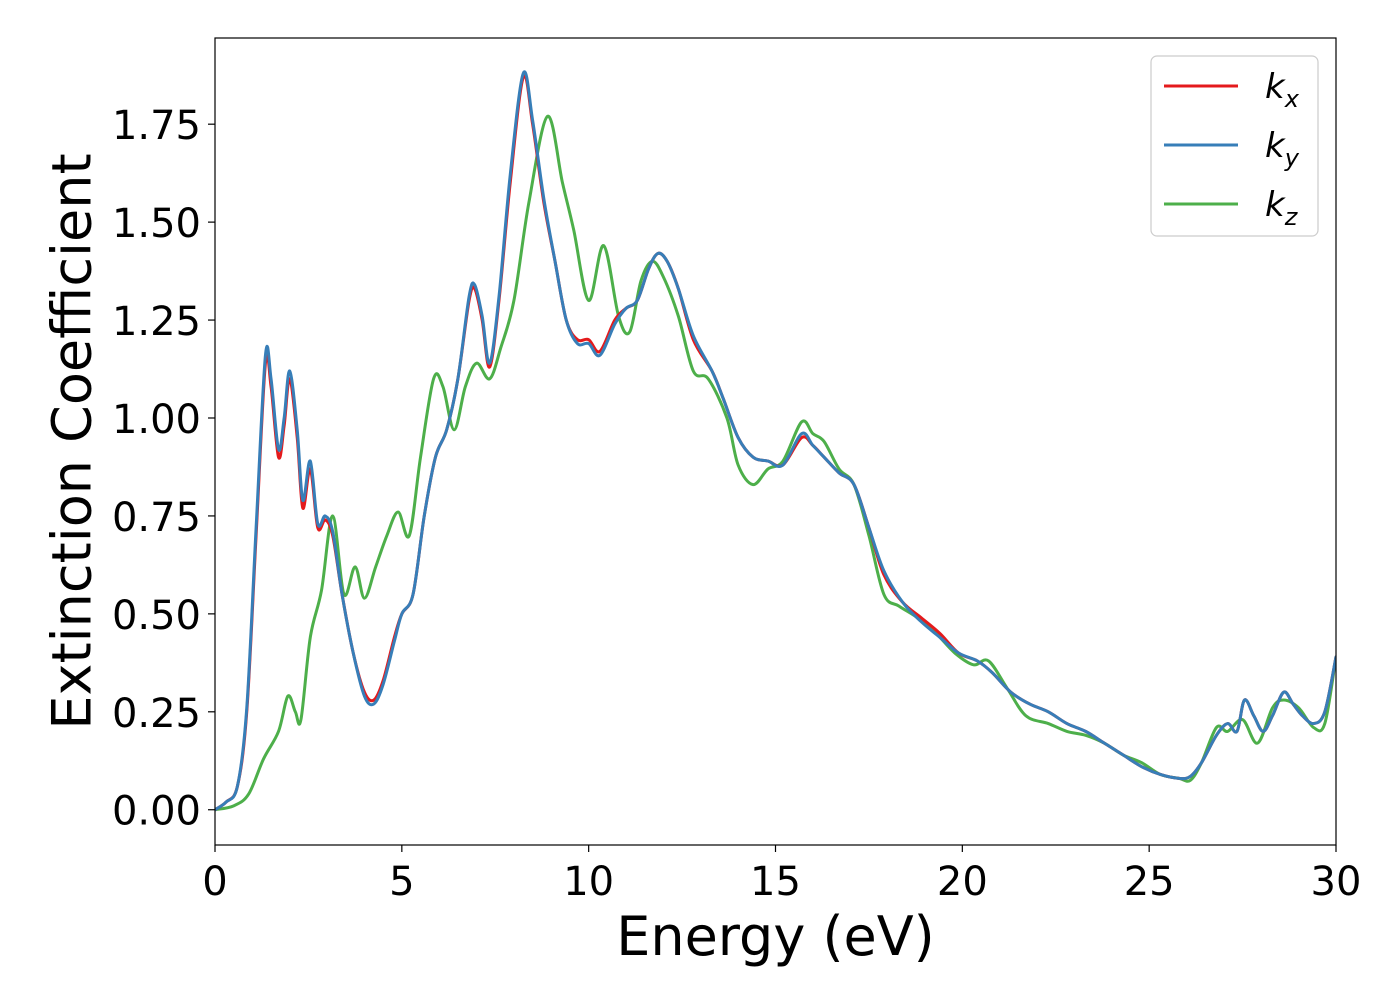 This screenshot has height=1000, width=1400. Describe the element at coordinates (156, 714) in the screenshot. I see `y-tick-label: 0.25` at that location.